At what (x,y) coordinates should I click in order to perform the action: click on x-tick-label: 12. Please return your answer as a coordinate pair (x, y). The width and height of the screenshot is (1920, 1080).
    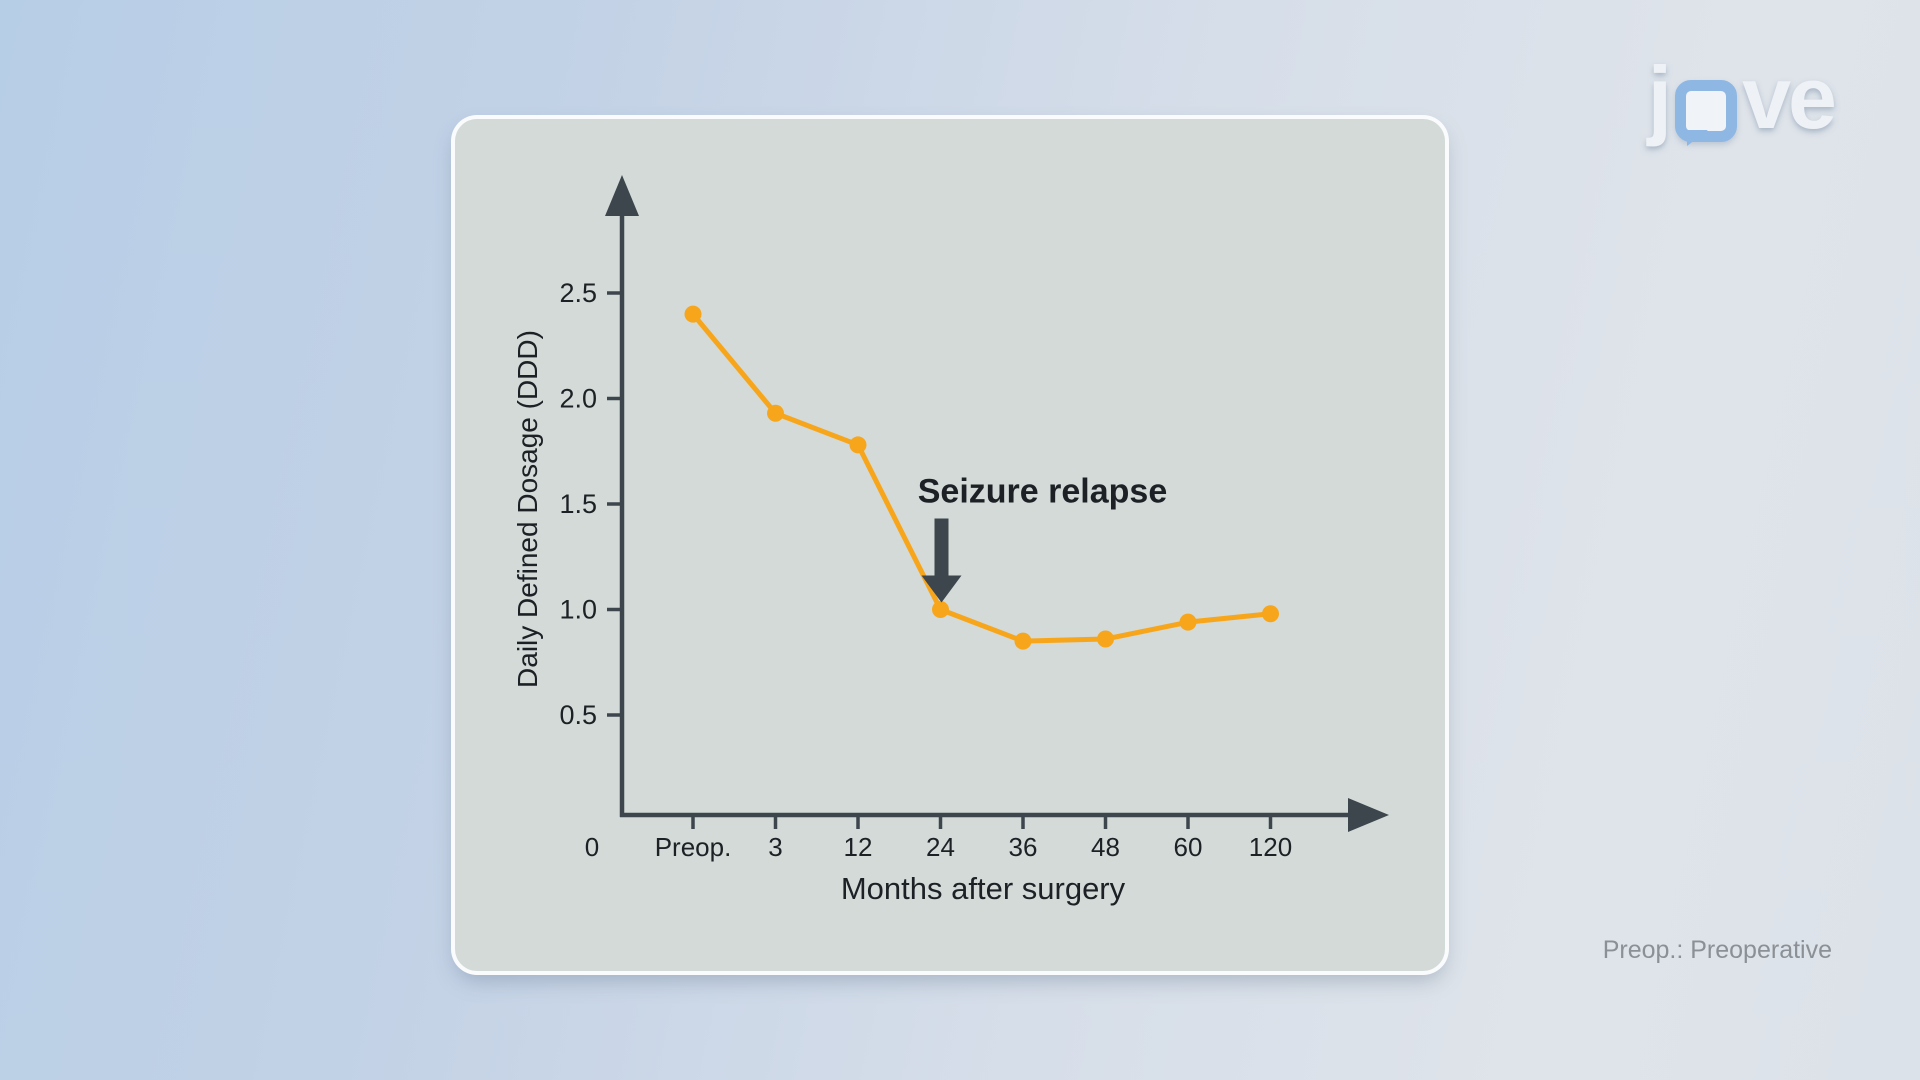
    Looking at the image, I should click on (858, 847).